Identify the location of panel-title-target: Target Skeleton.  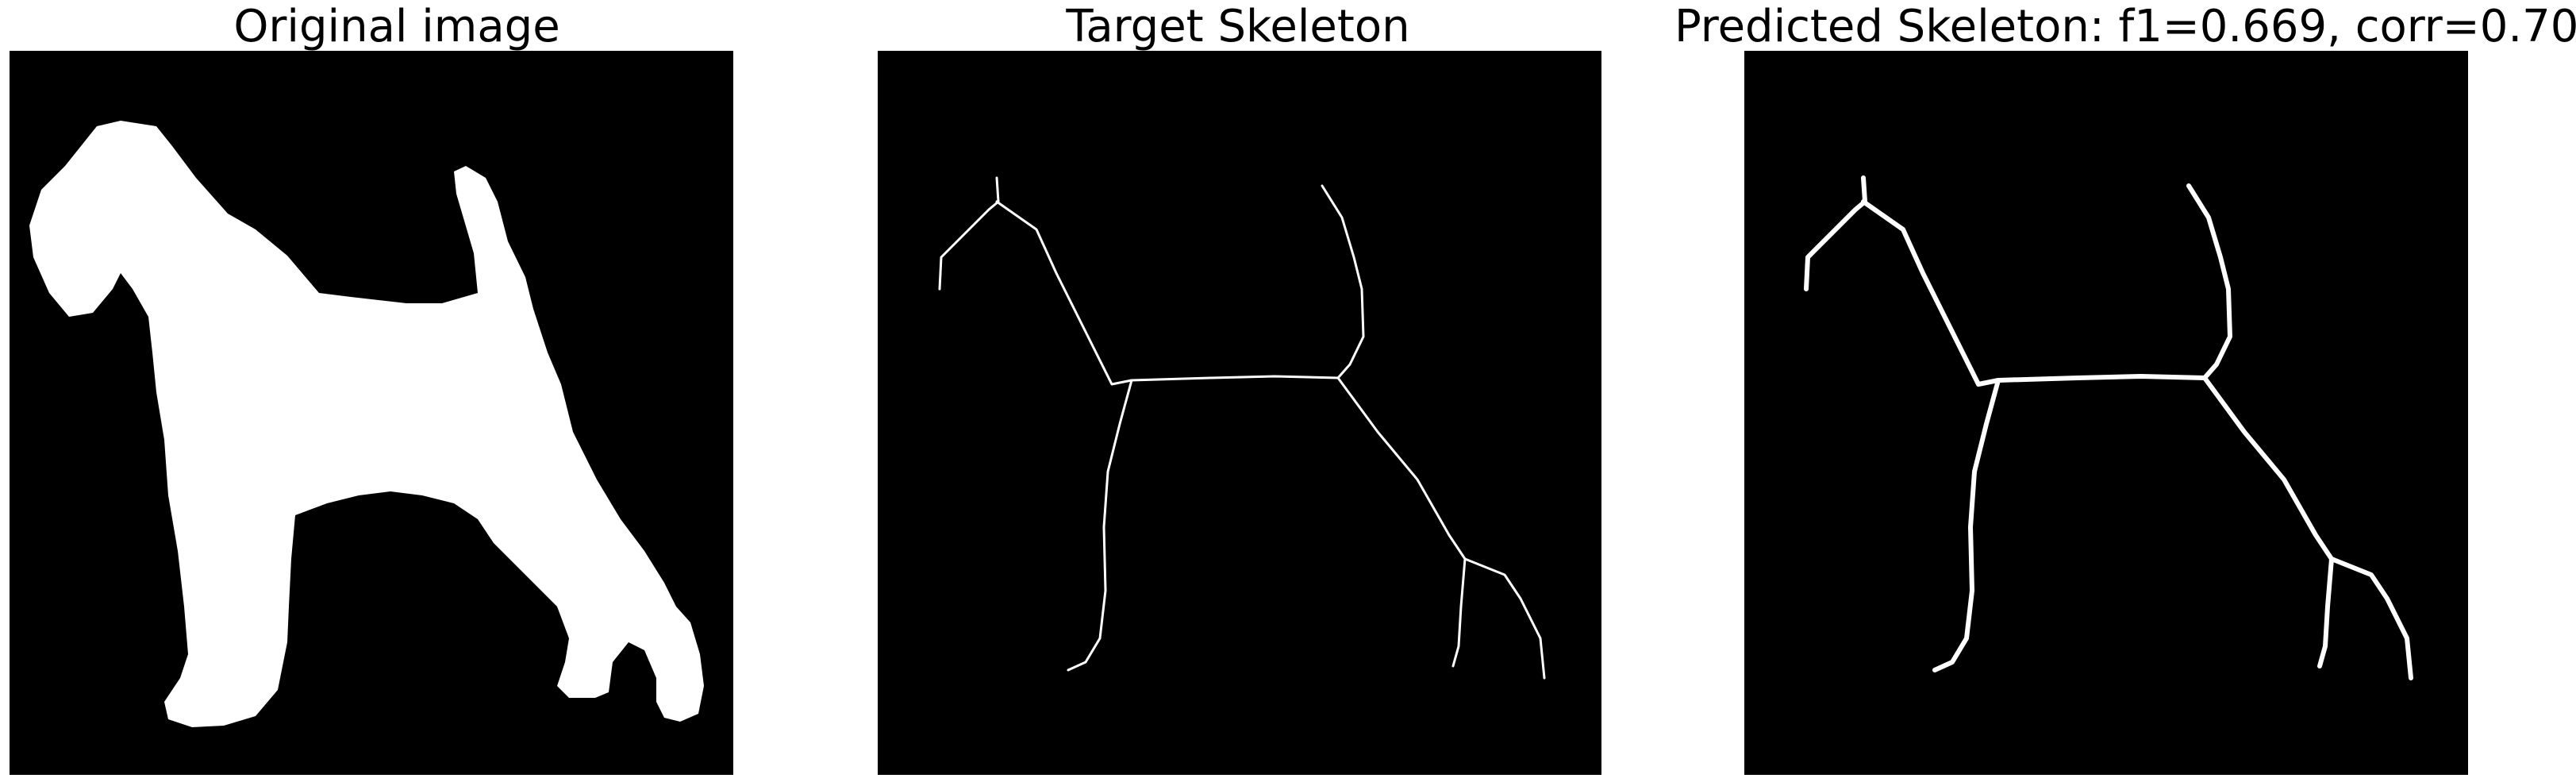
(1238, 27).